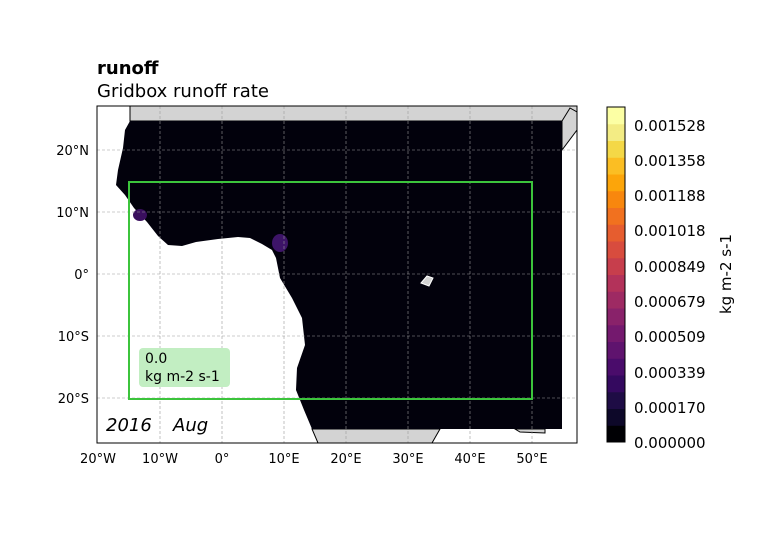 This screenshot has height=545, width=775. What do you see at coordinates (280, 243) in the screenshot?
I see `runoff-spot-cameroon` at bounding box center [280, 243].